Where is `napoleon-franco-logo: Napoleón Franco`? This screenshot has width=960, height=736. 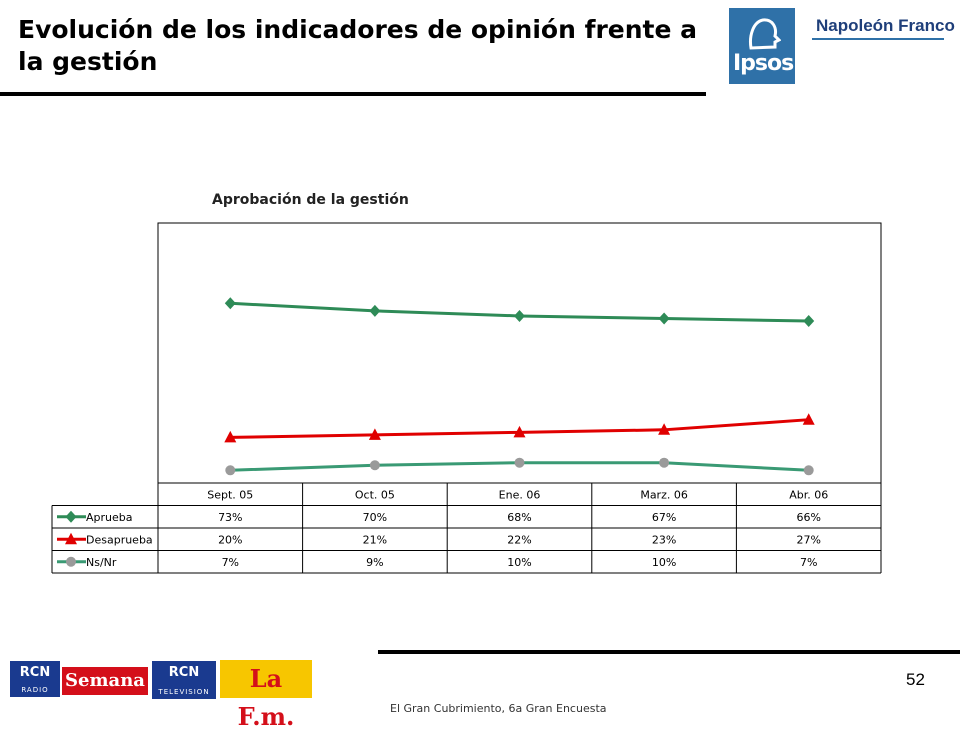
napoleon-franco-logo: Napoleón Franco is located at coordinates (885, 25).